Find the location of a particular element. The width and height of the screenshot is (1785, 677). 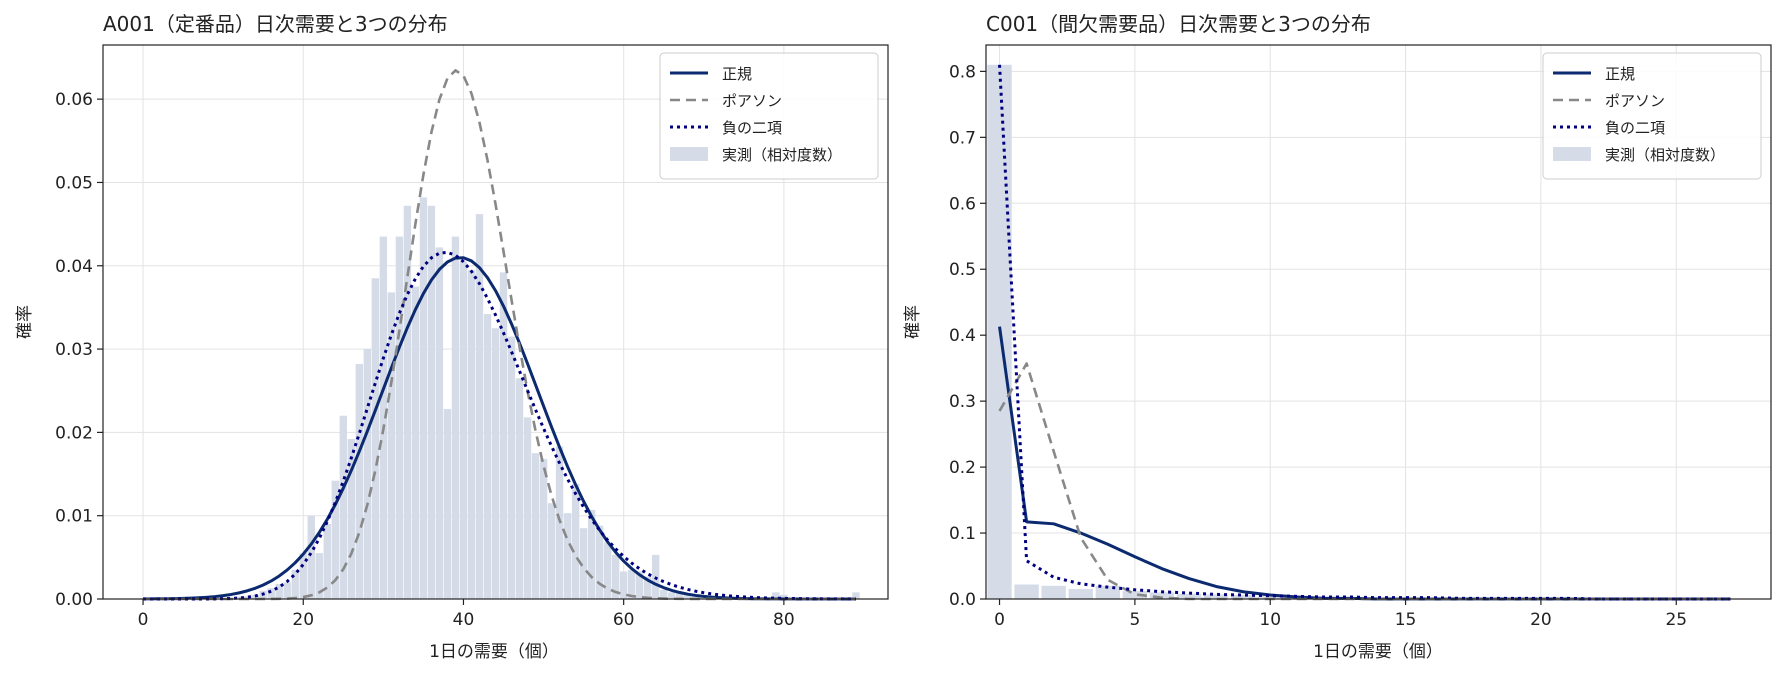

legend-label: ポアソン is located at coordinates (752, 101).